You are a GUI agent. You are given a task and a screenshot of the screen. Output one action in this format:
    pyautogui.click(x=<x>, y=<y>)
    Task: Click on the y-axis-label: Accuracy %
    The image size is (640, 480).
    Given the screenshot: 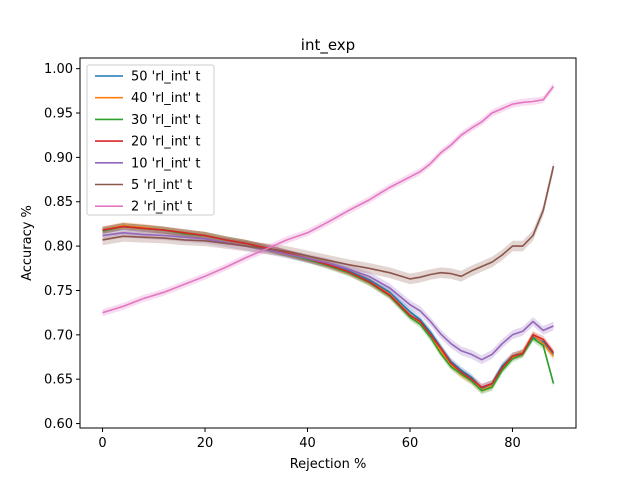 What is the action you would take?
    pyautogui.click(x=27, y=243)
    